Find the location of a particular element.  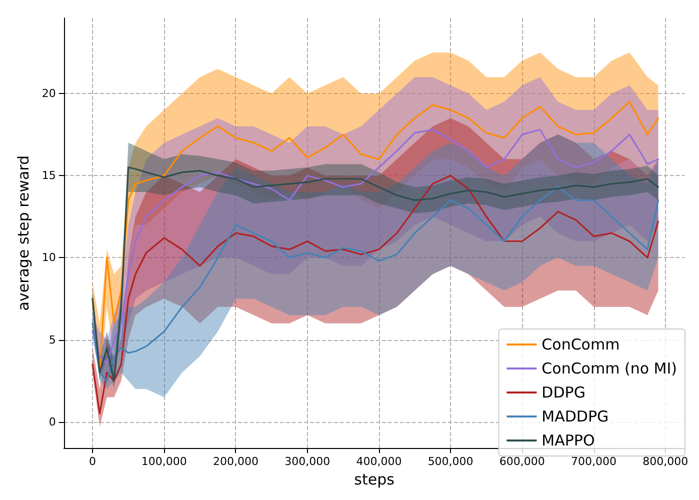

x-tick-label: 300,000 is located at coordinates (307, 461).